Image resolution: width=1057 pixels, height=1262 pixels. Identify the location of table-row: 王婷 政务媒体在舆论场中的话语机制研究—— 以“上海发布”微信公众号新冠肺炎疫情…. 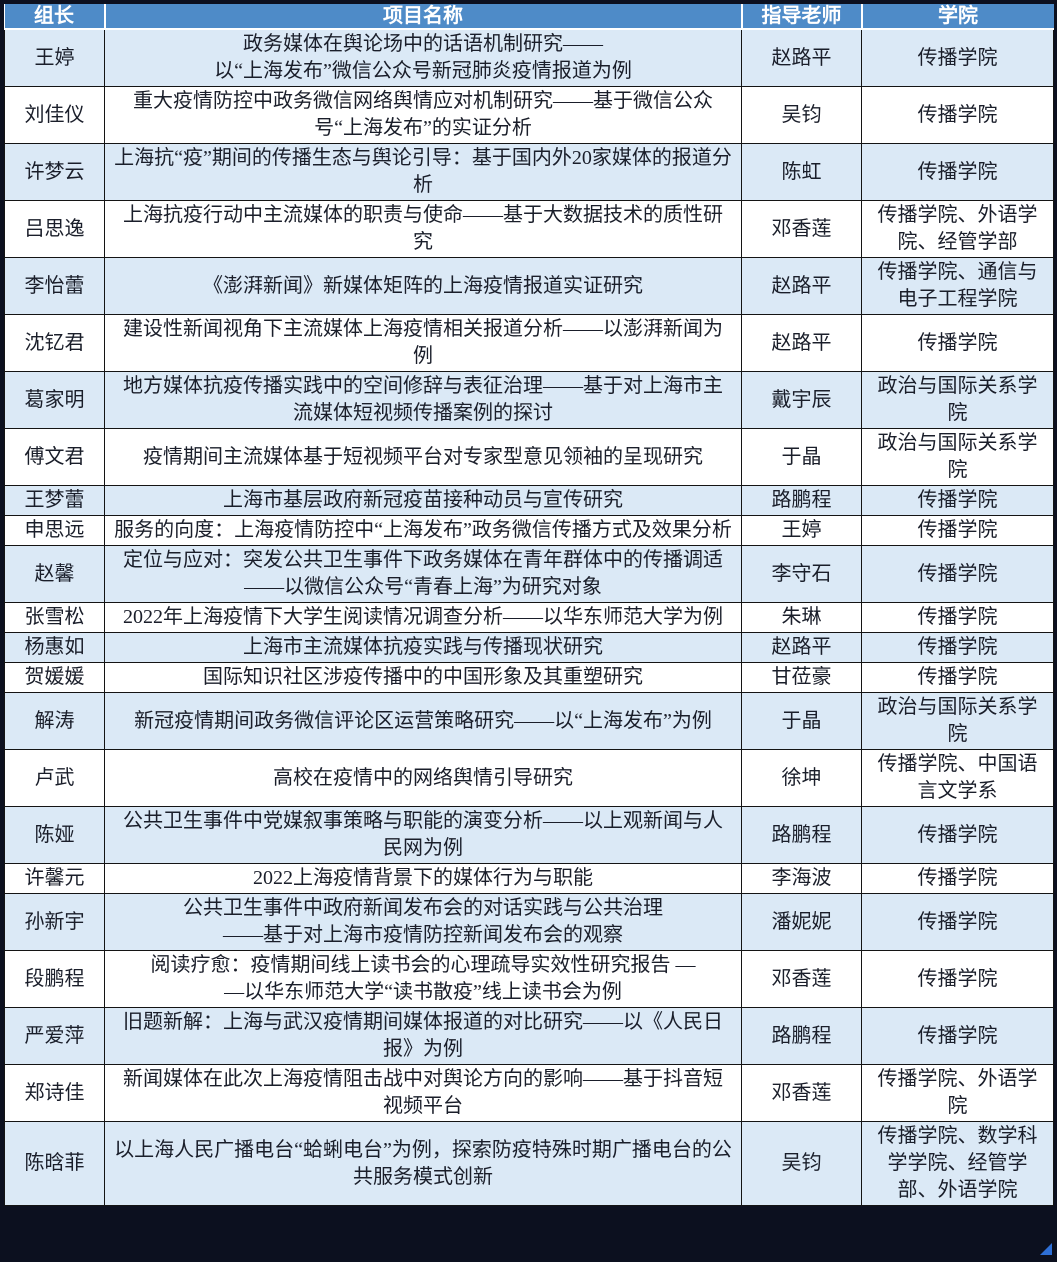
(529, 57).